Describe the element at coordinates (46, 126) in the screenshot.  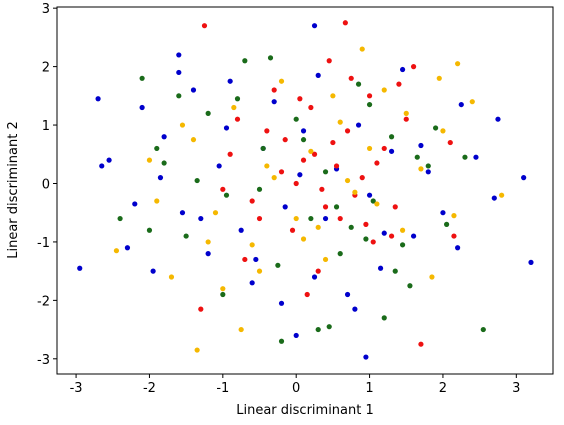
I see `y-tick-label: 1` at that location.